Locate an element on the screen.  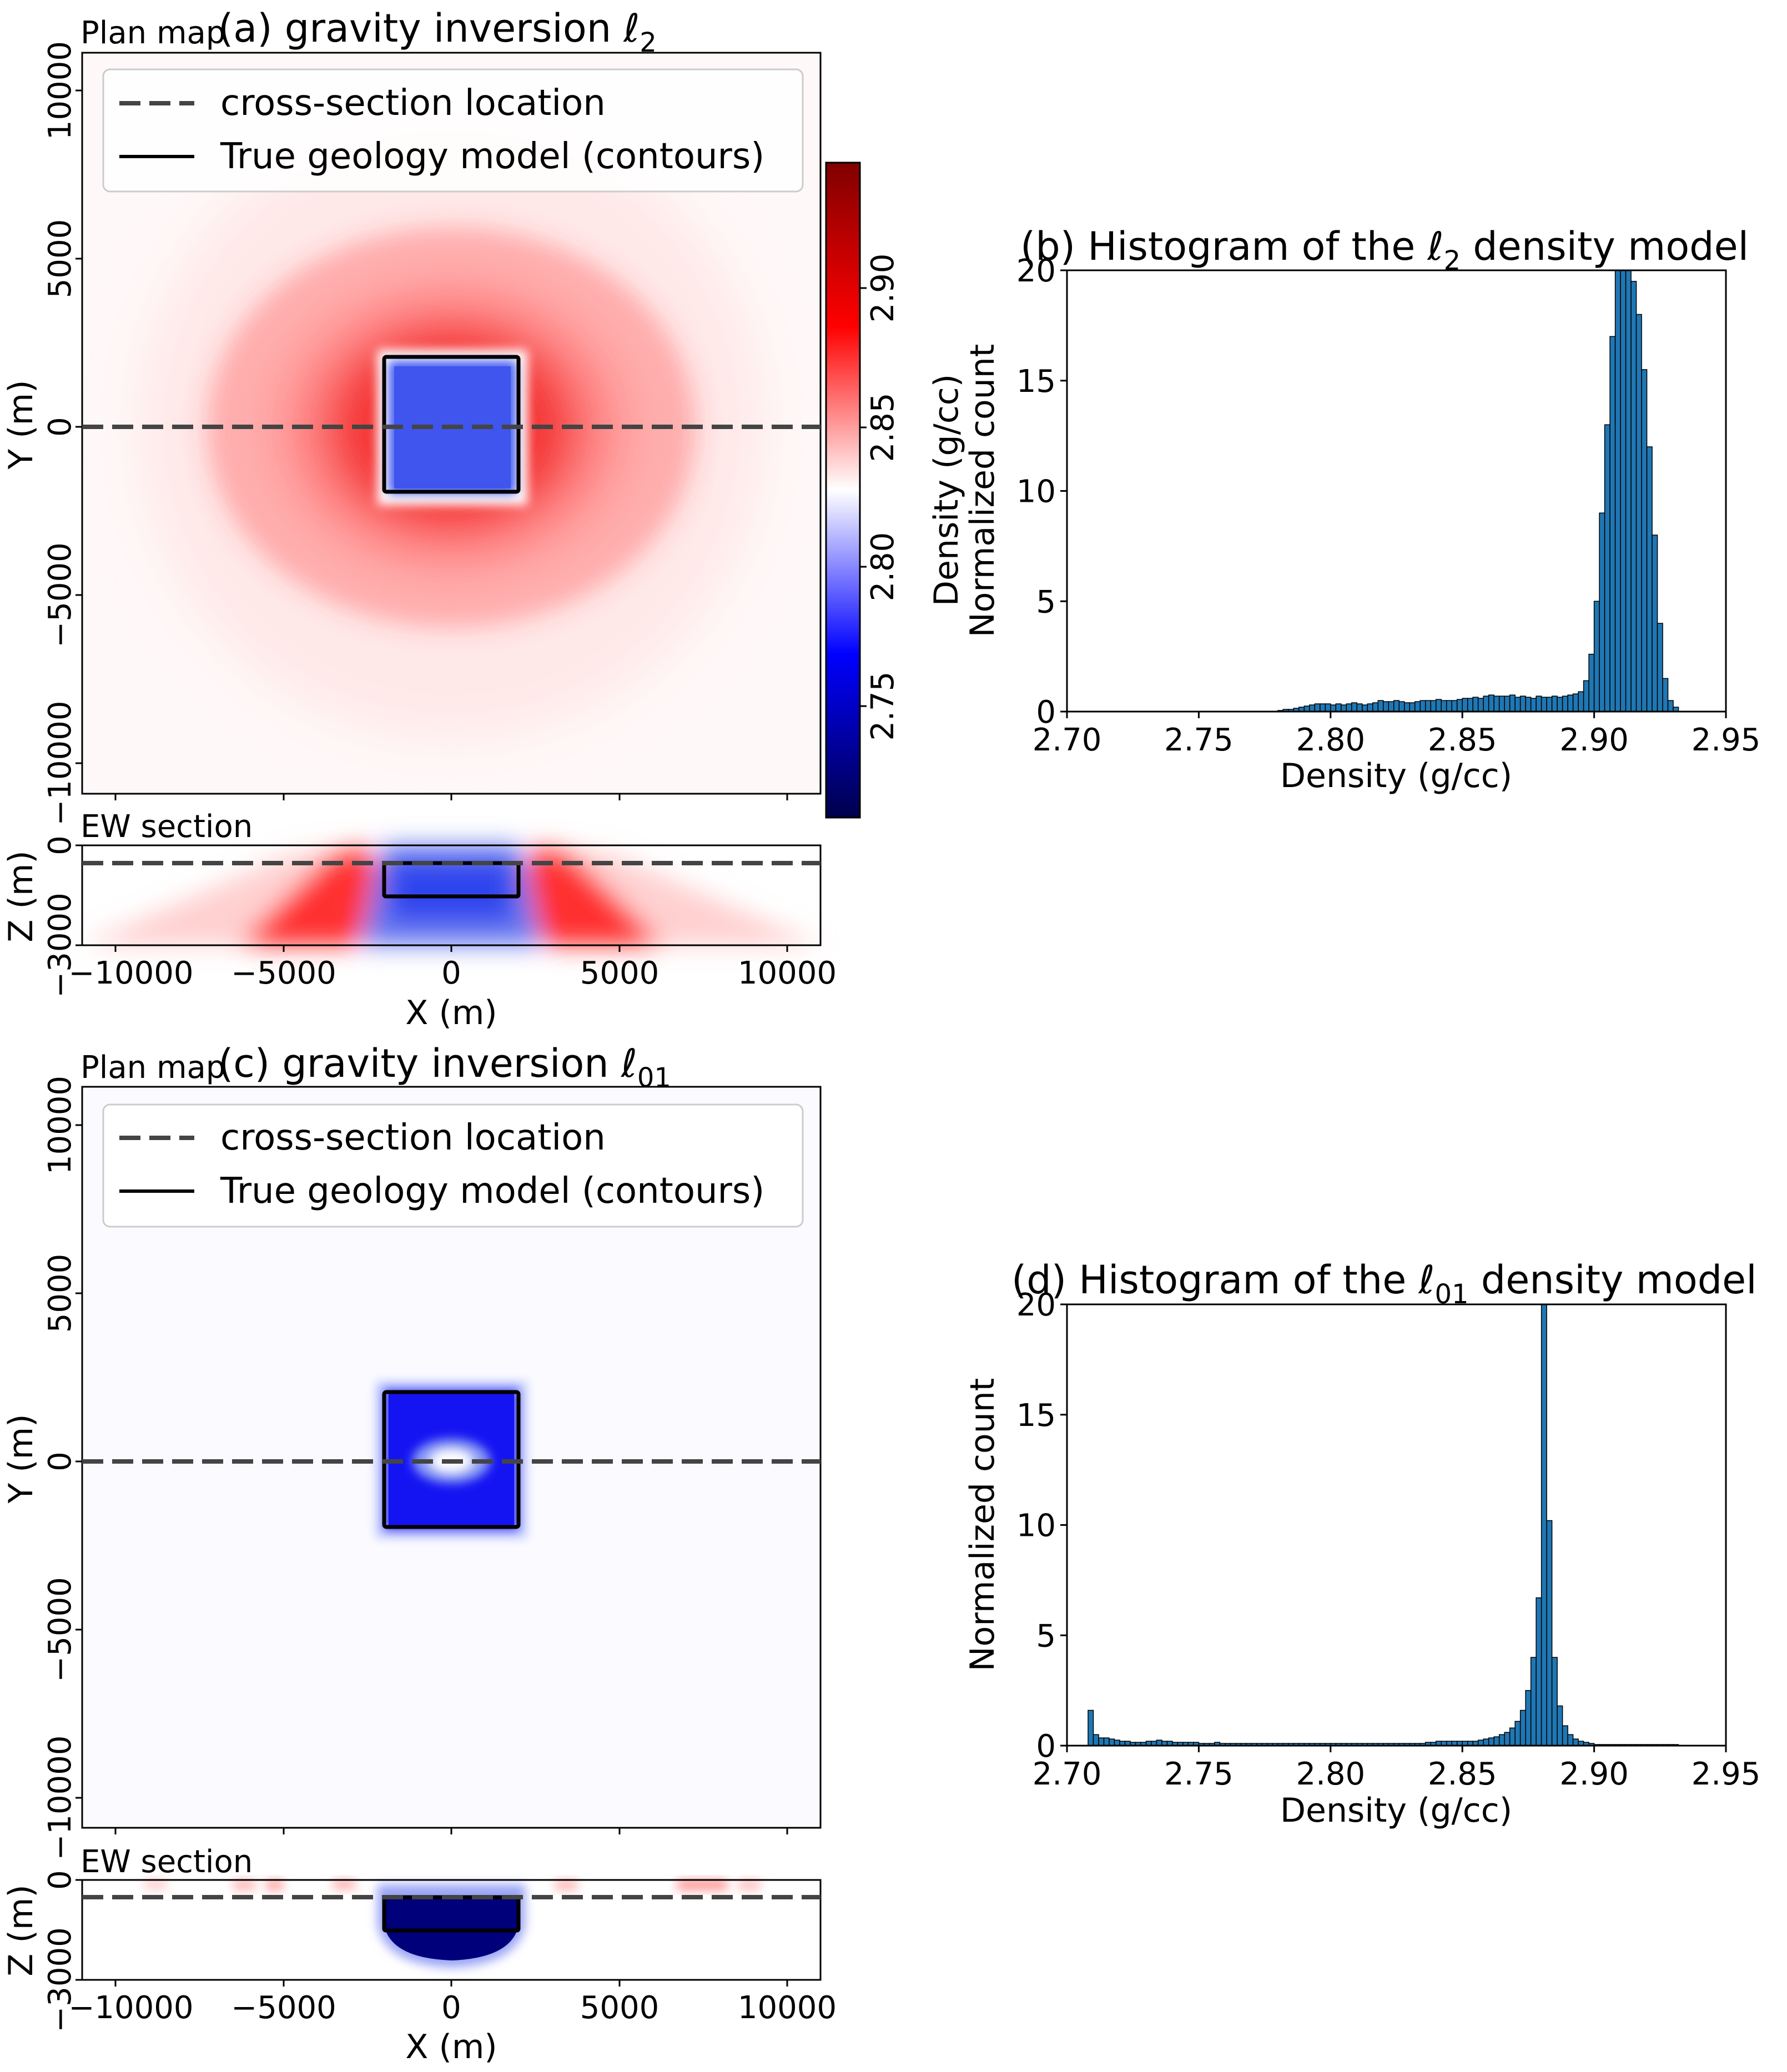
panel-c-section-xlabel: X (m) is located at coordinates (451, 2047).